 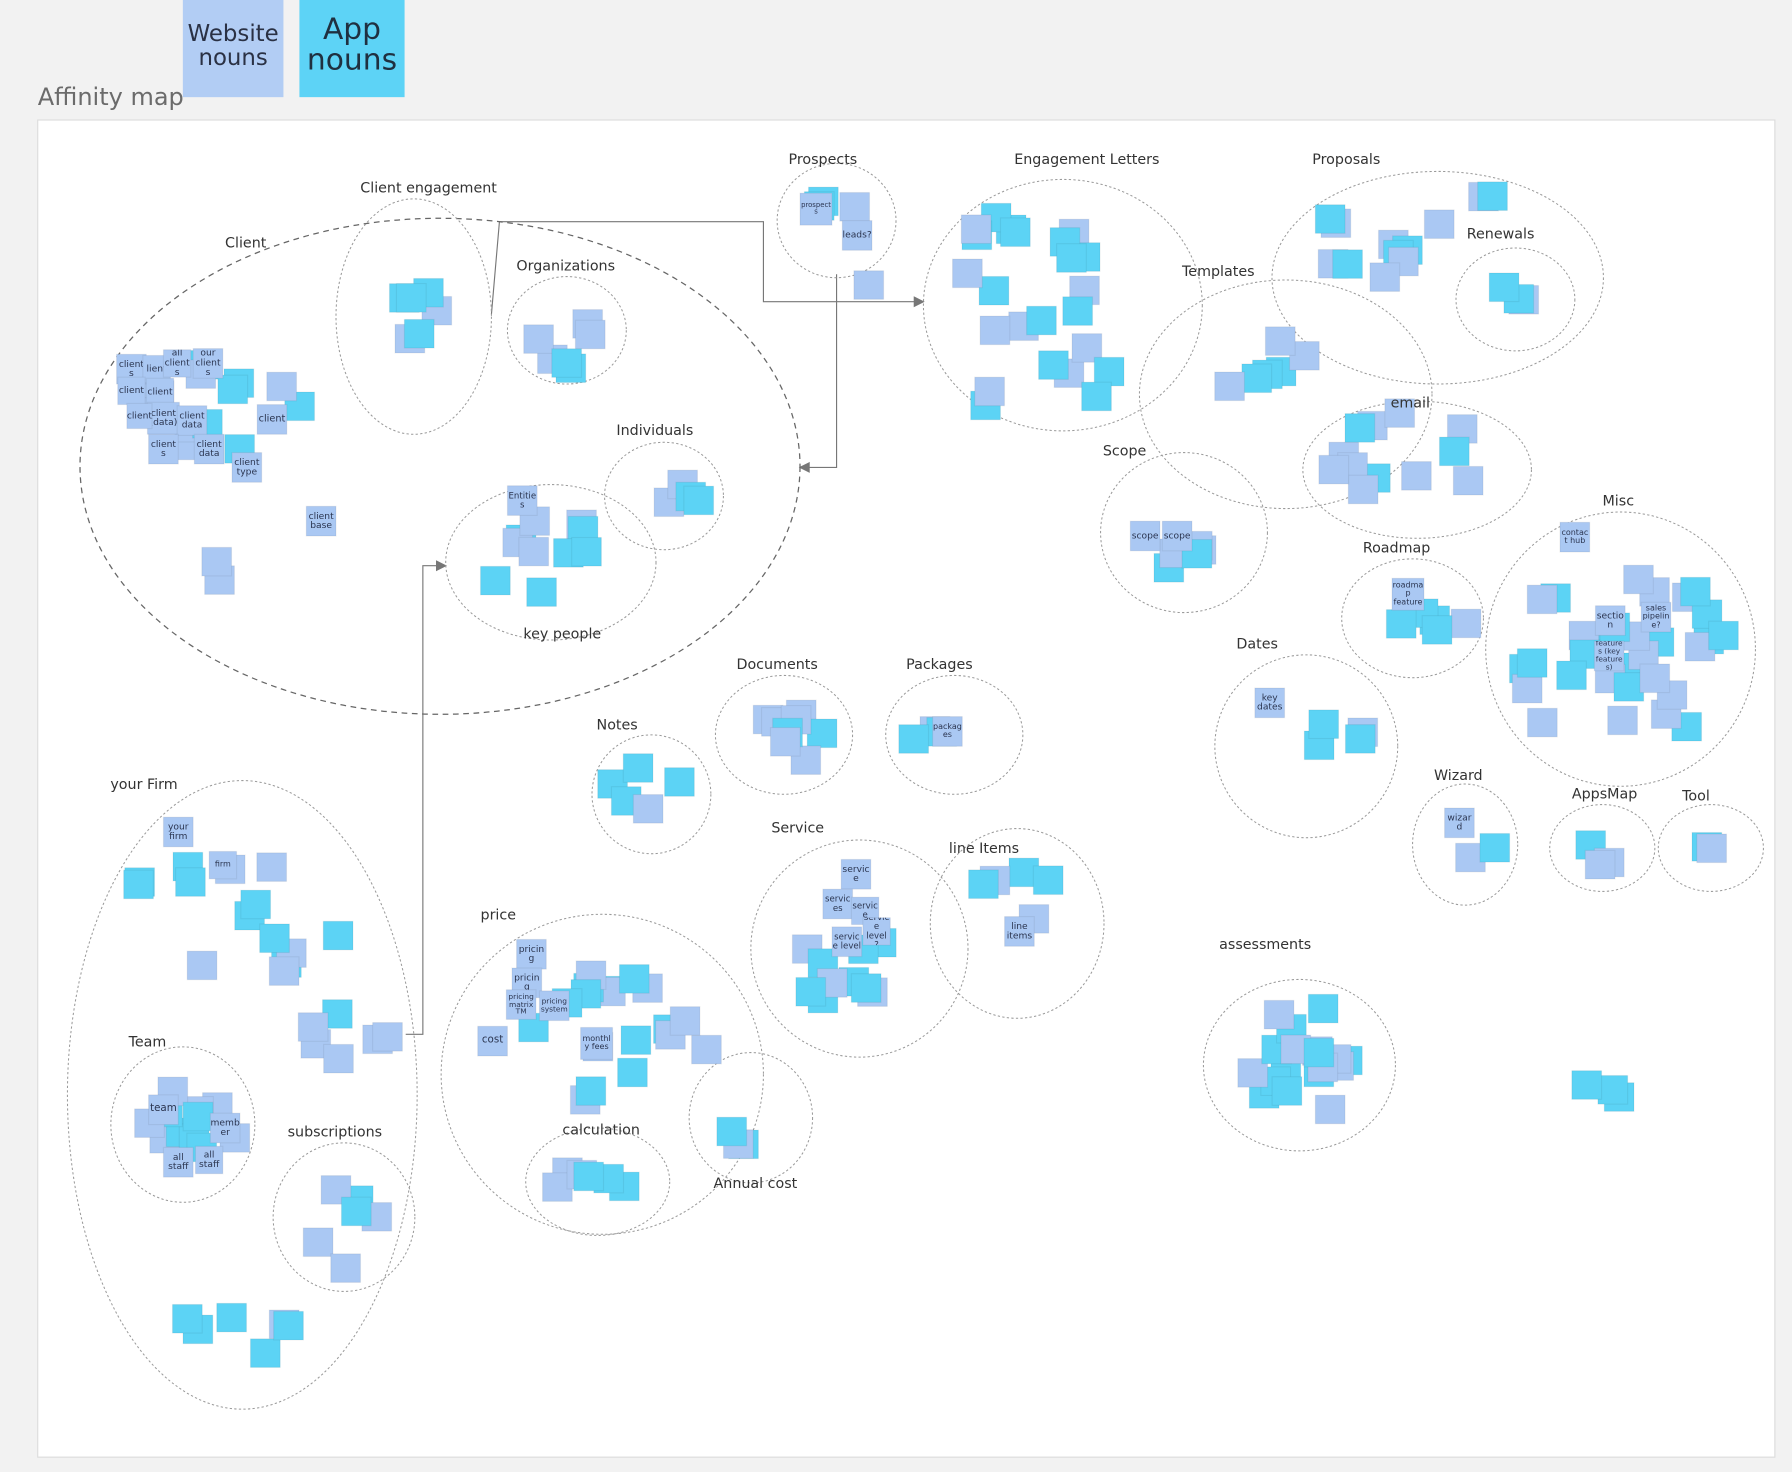 I want to click on note-box: packages, so click(x=947, y=730).